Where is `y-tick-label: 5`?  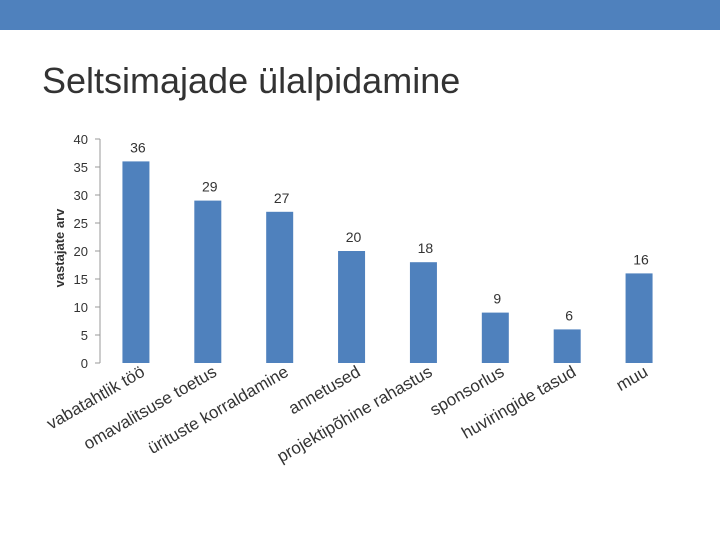 y-tick-label: 5 is located at coordinates (84, 335).